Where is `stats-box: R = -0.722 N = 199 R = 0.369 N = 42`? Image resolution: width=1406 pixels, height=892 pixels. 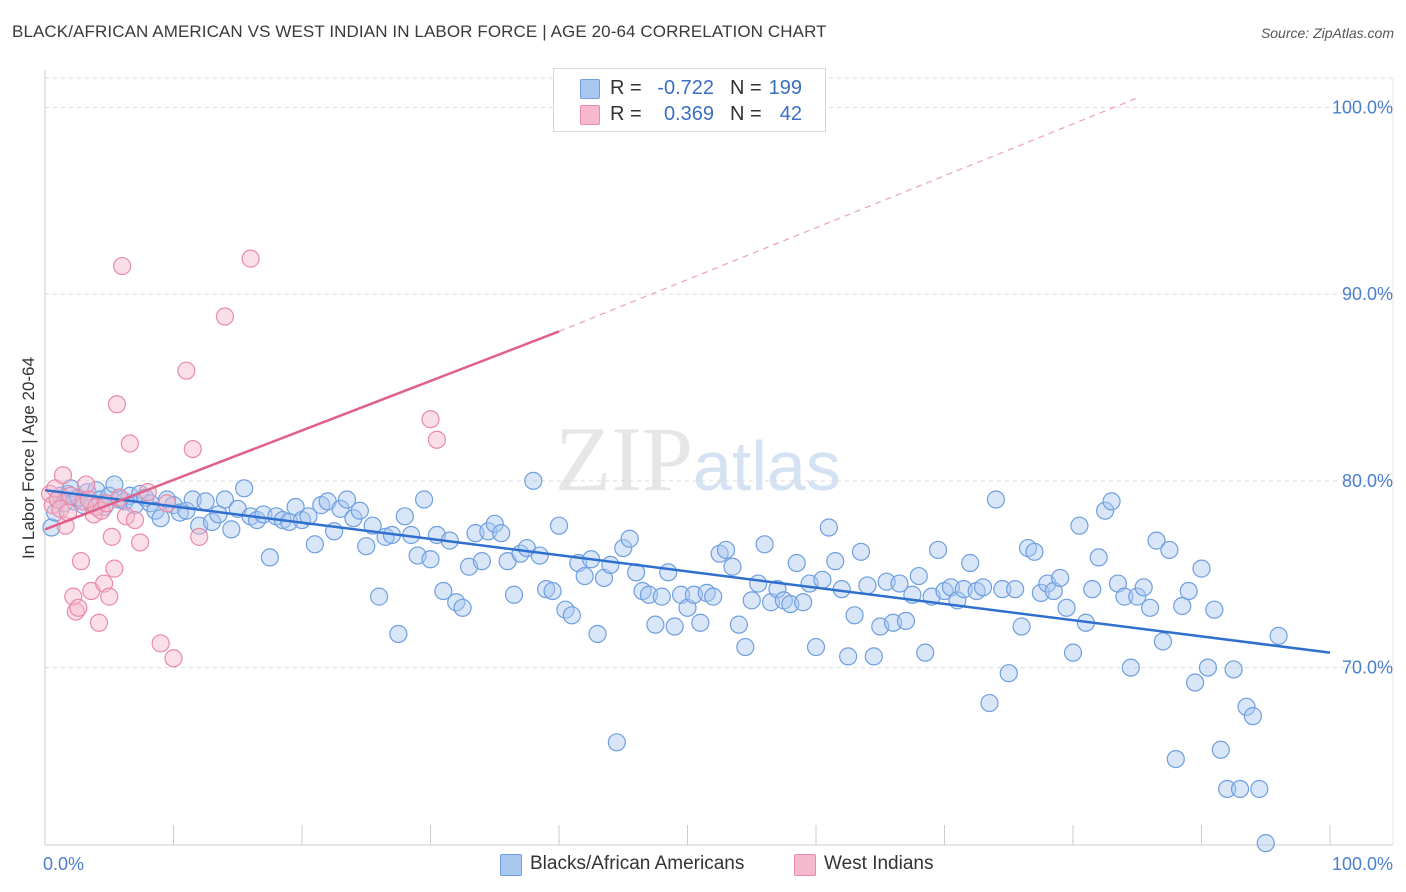
stats-box: R = -0.722 N = 199 R = 0.369 N = 42 is located at coordinates (689, 100).